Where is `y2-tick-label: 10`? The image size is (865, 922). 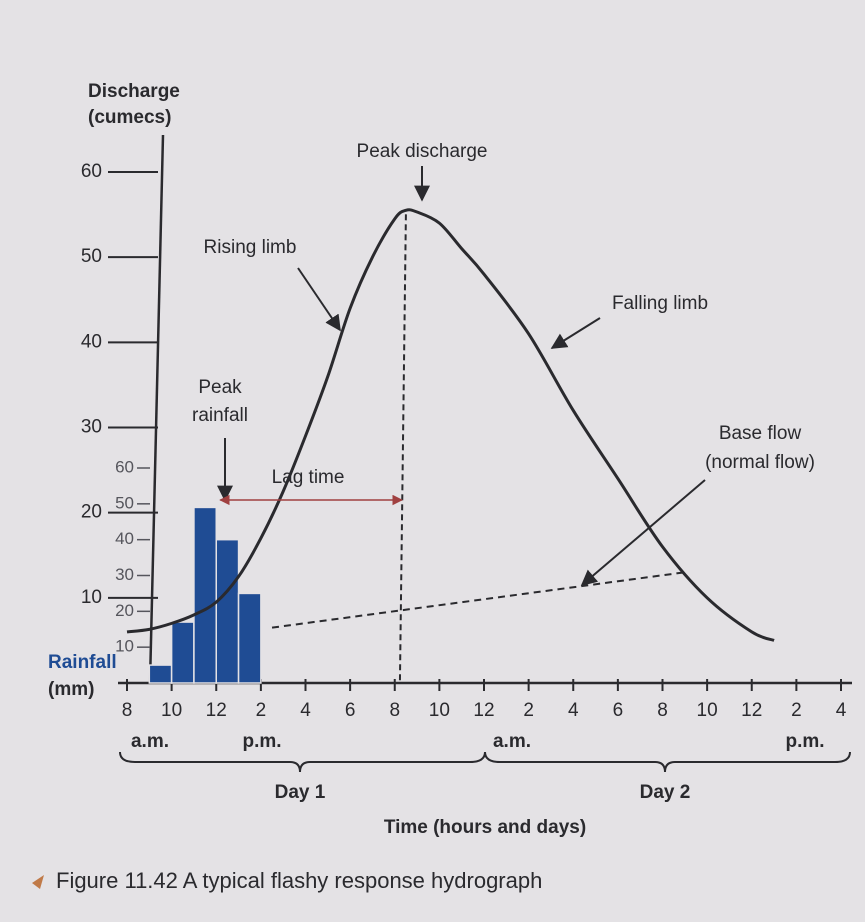
y2-tick-label: 10 is located at coordinates (124, 646).